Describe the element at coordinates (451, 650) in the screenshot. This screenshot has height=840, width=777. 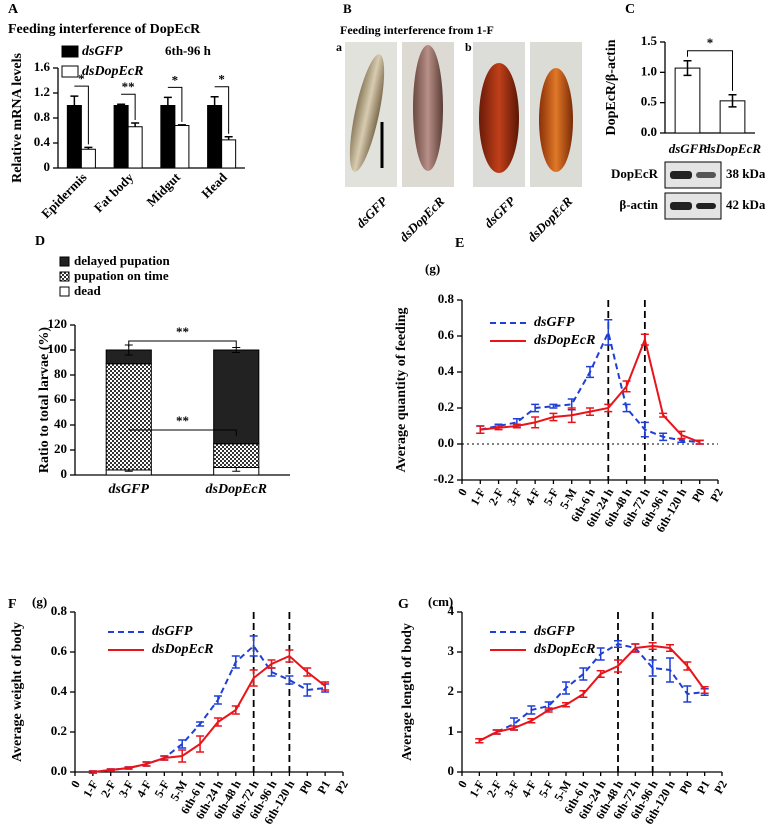
I see `y-tick-label: 3` at that location.